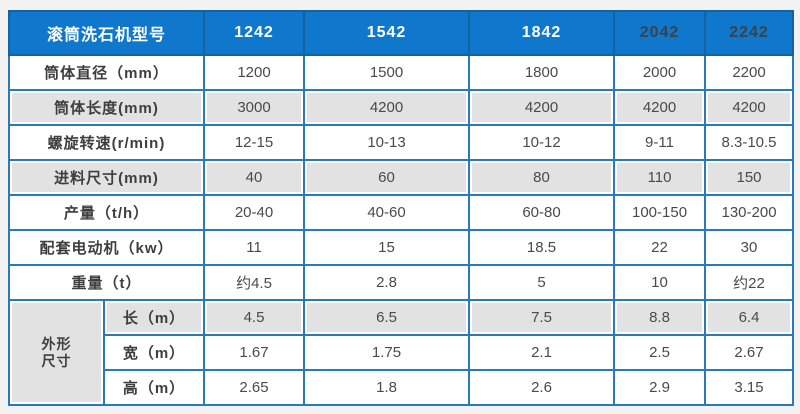 This screenshot has height=414, width=800. I want to click on table-row-dimension-height: 高（m） 2.65 1.8 2.6 2.9 3.15, so click(402, 387).